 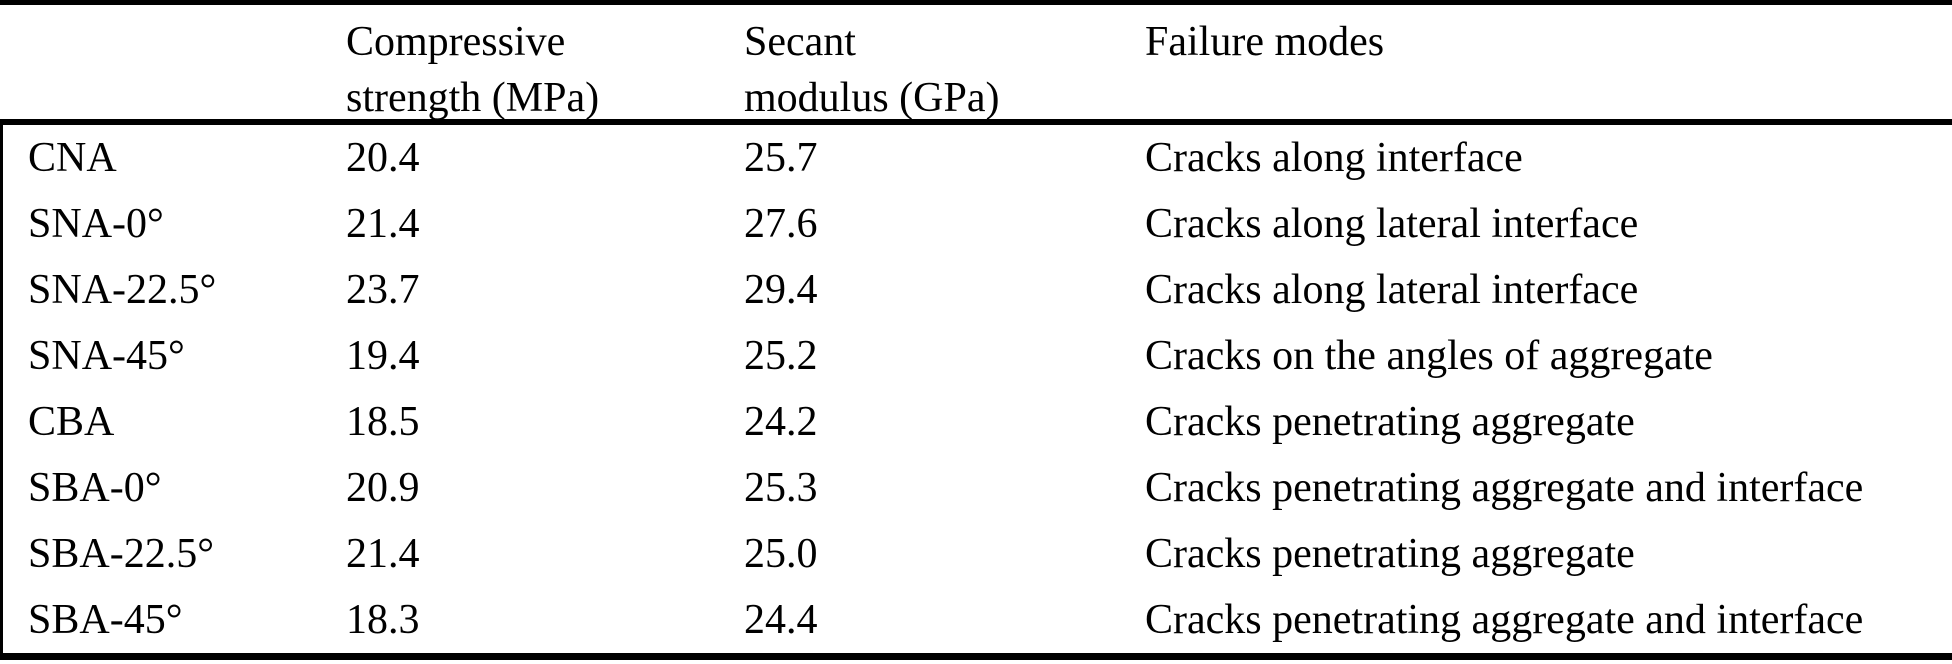 I want to click on specimen-cell: SNA-22.5°, so click(x=122, y=290).